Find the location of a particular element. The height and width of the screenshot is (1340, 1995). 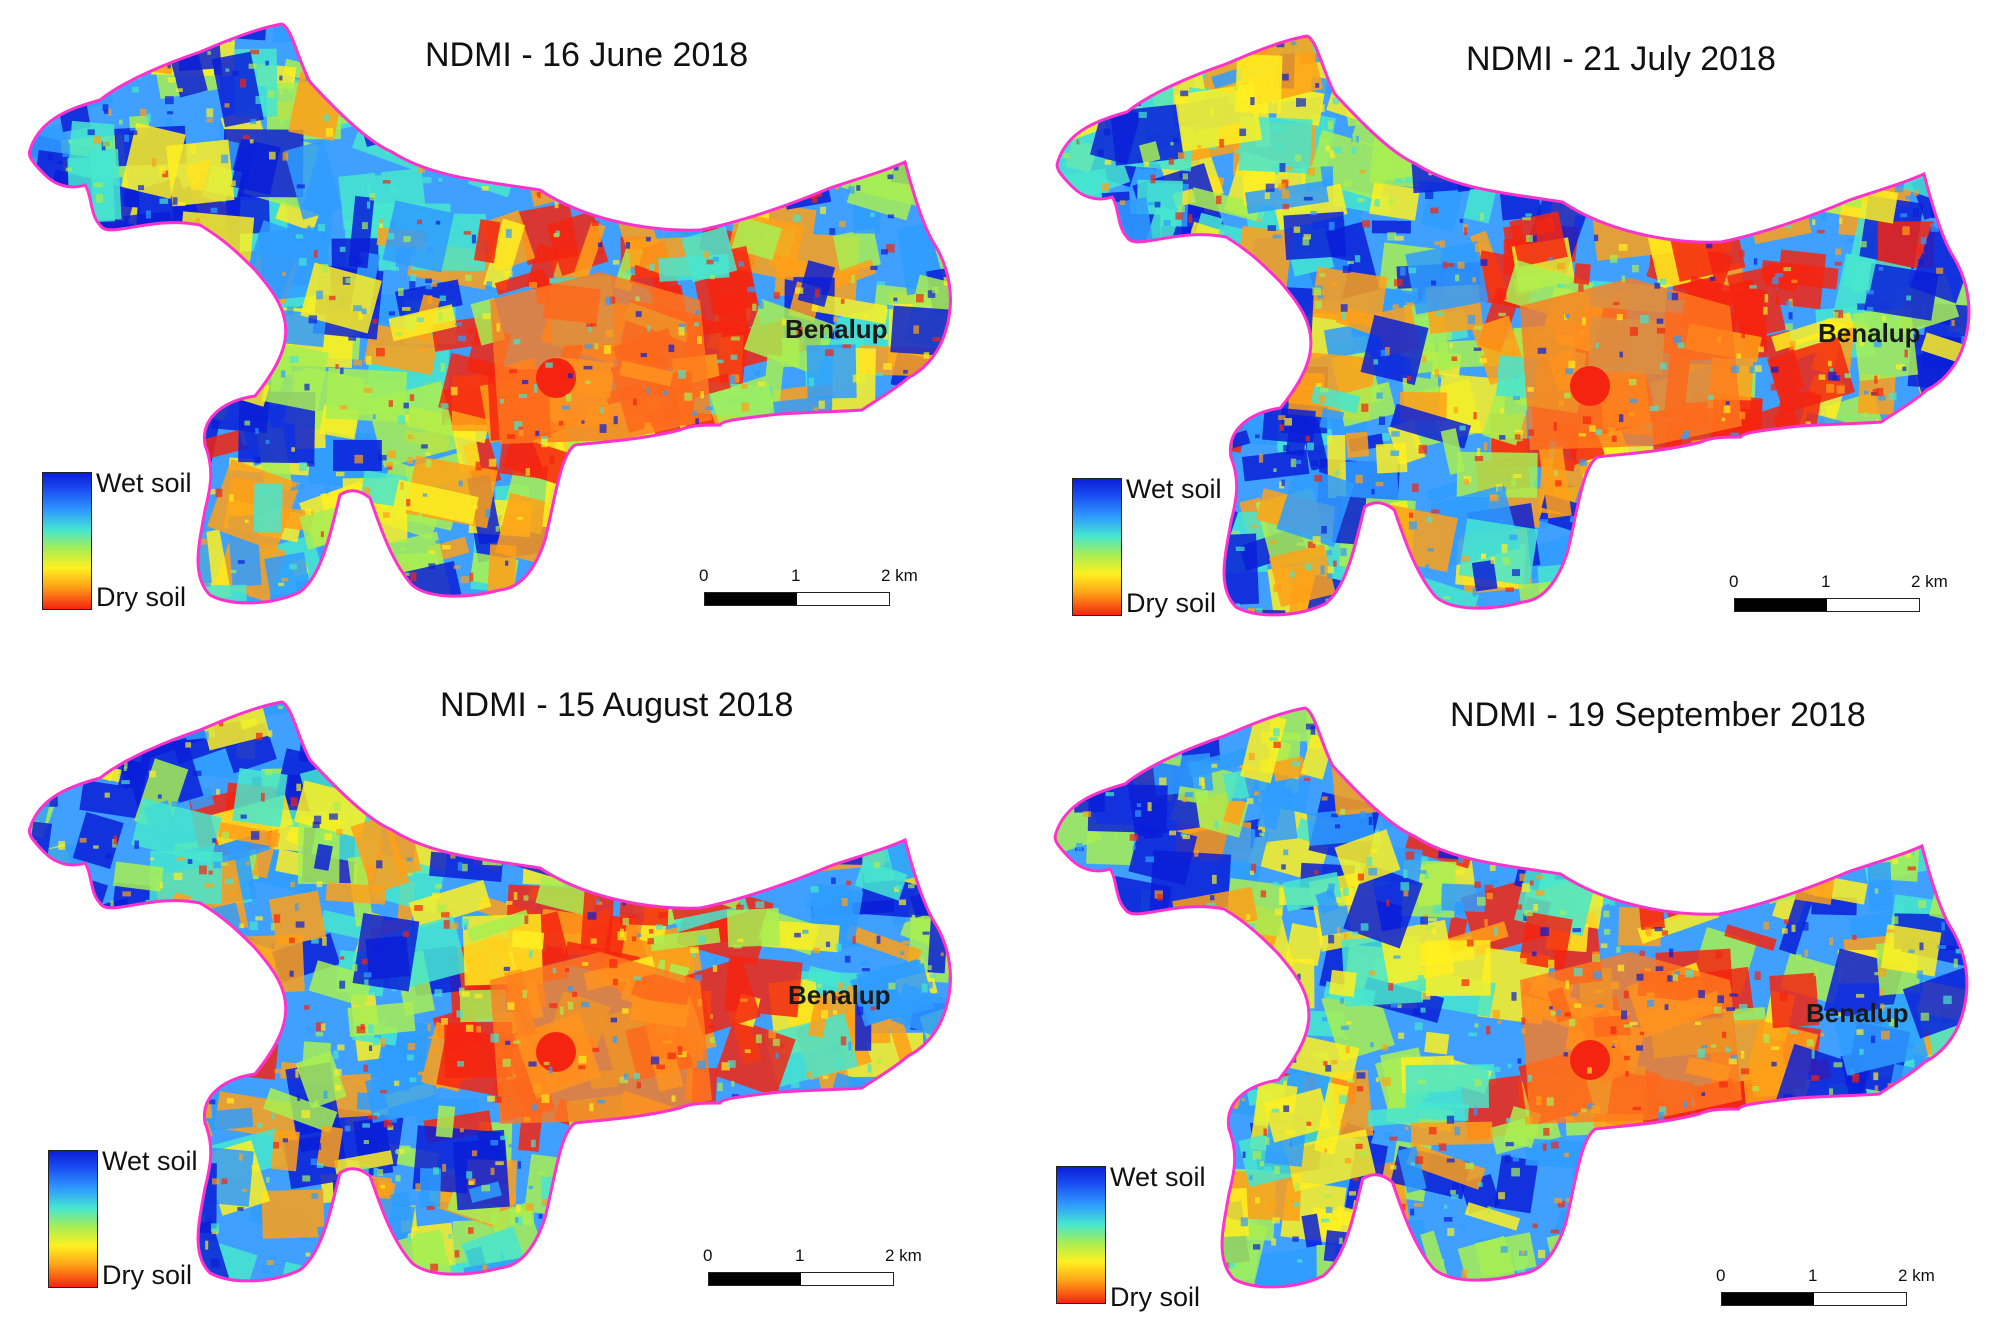

panel-title: NDMI - 15 August 2018 is located at coordinates (617, 705).